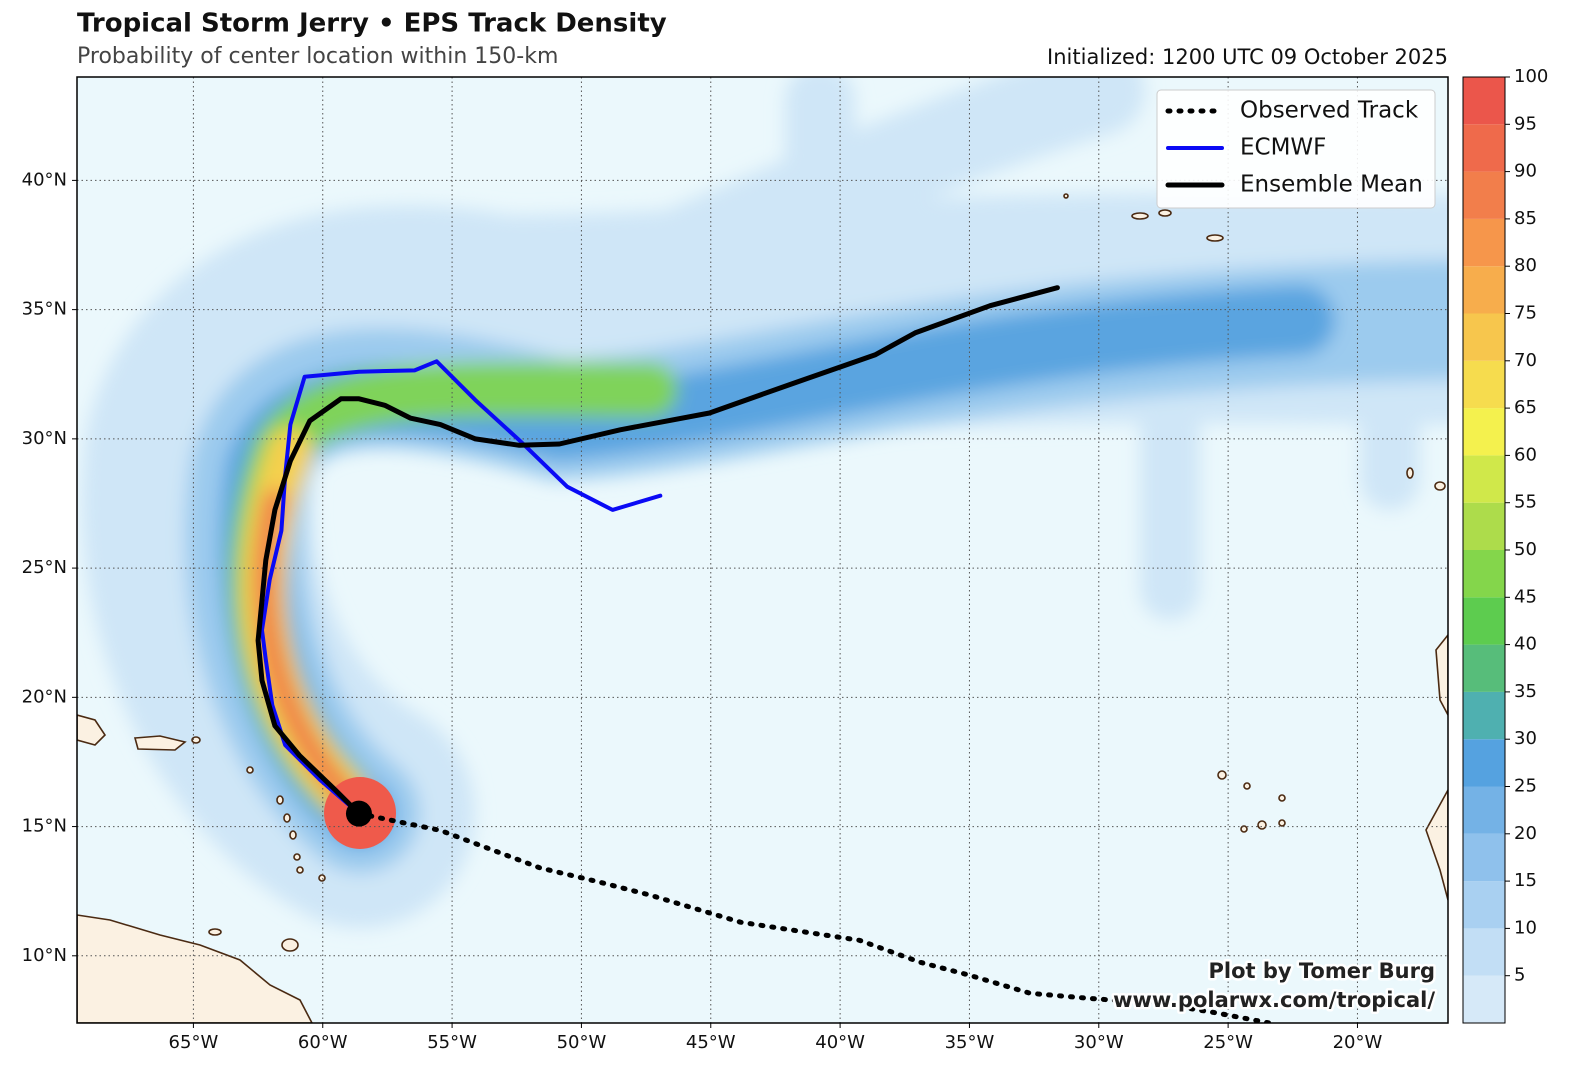  Describe the element at coordinates (1525, 407) in the screenshot. I see `colorbar-label: 65` at that location.